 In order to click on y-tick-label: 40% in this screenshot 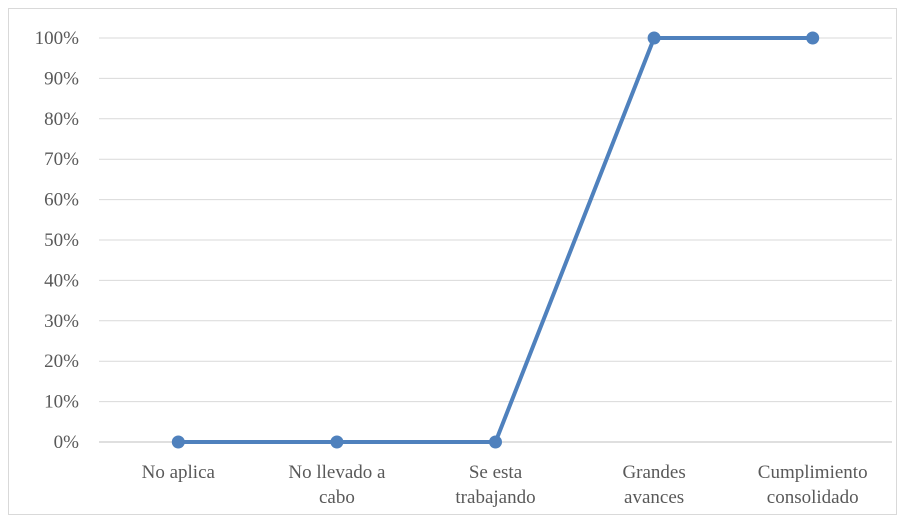, I will do `click(61, 280)`.